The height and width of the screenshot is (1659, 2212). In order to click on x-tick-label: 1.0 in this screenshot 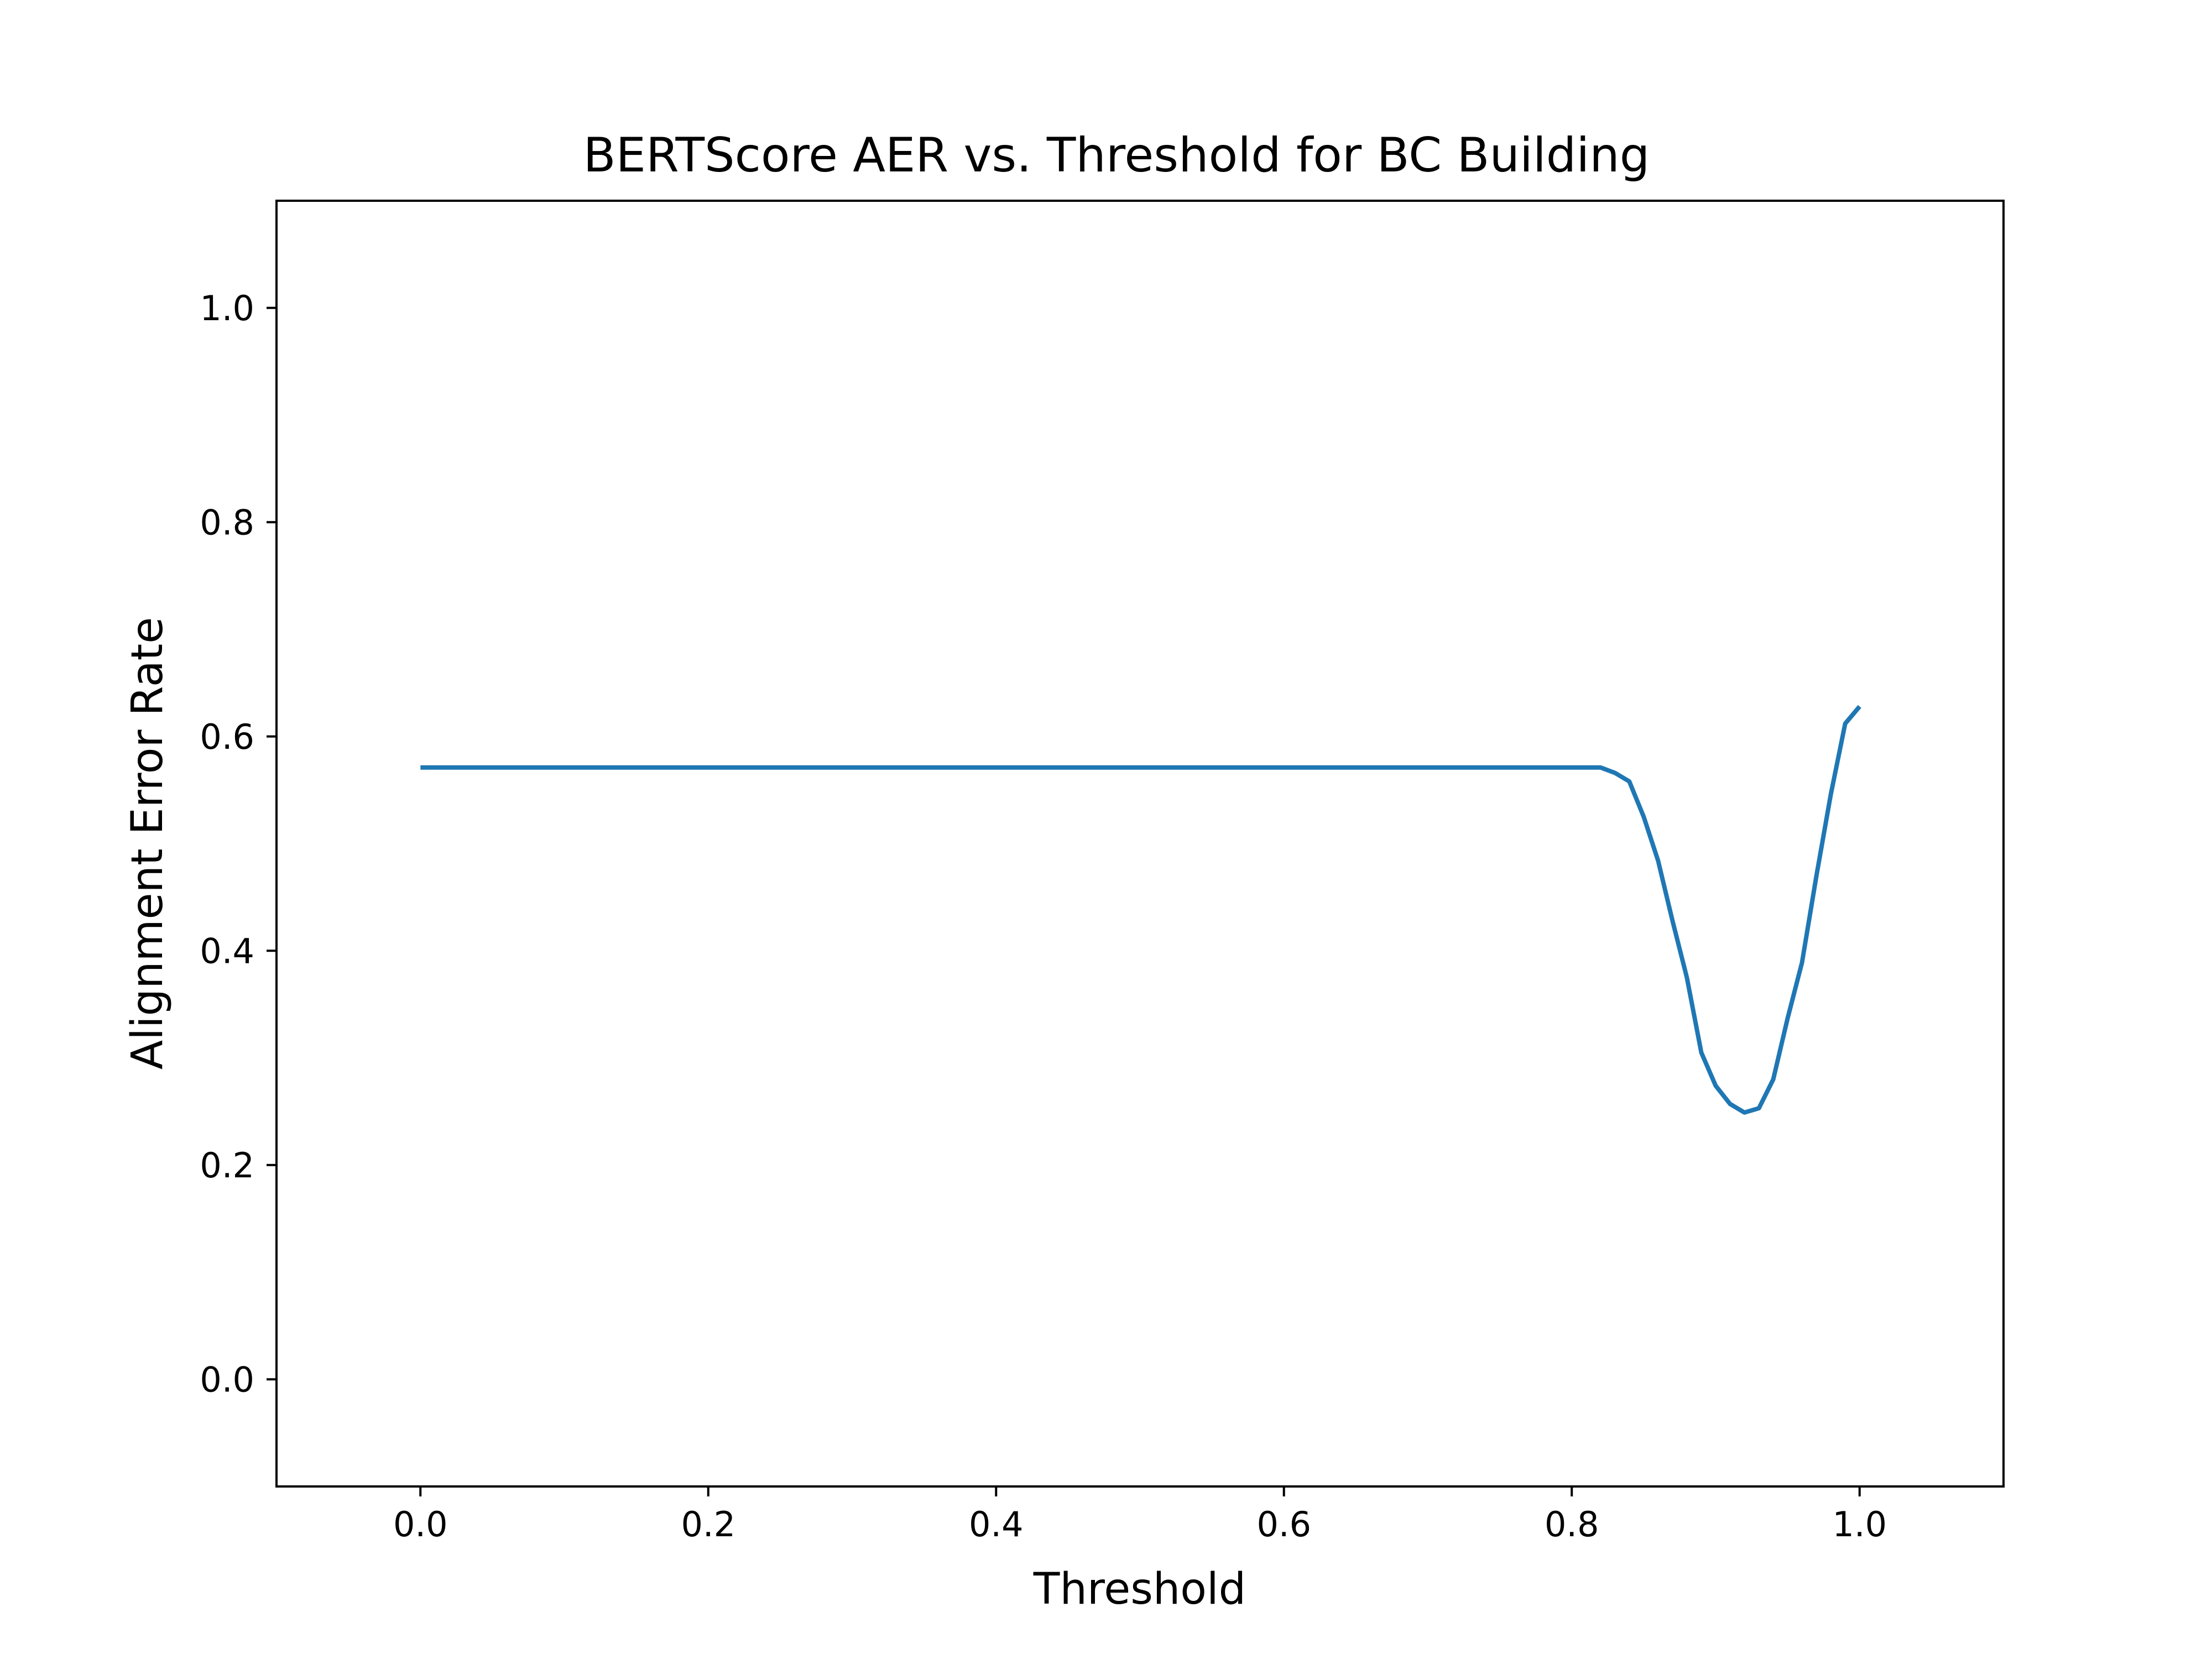, I will do `click(1860, 1524)`.